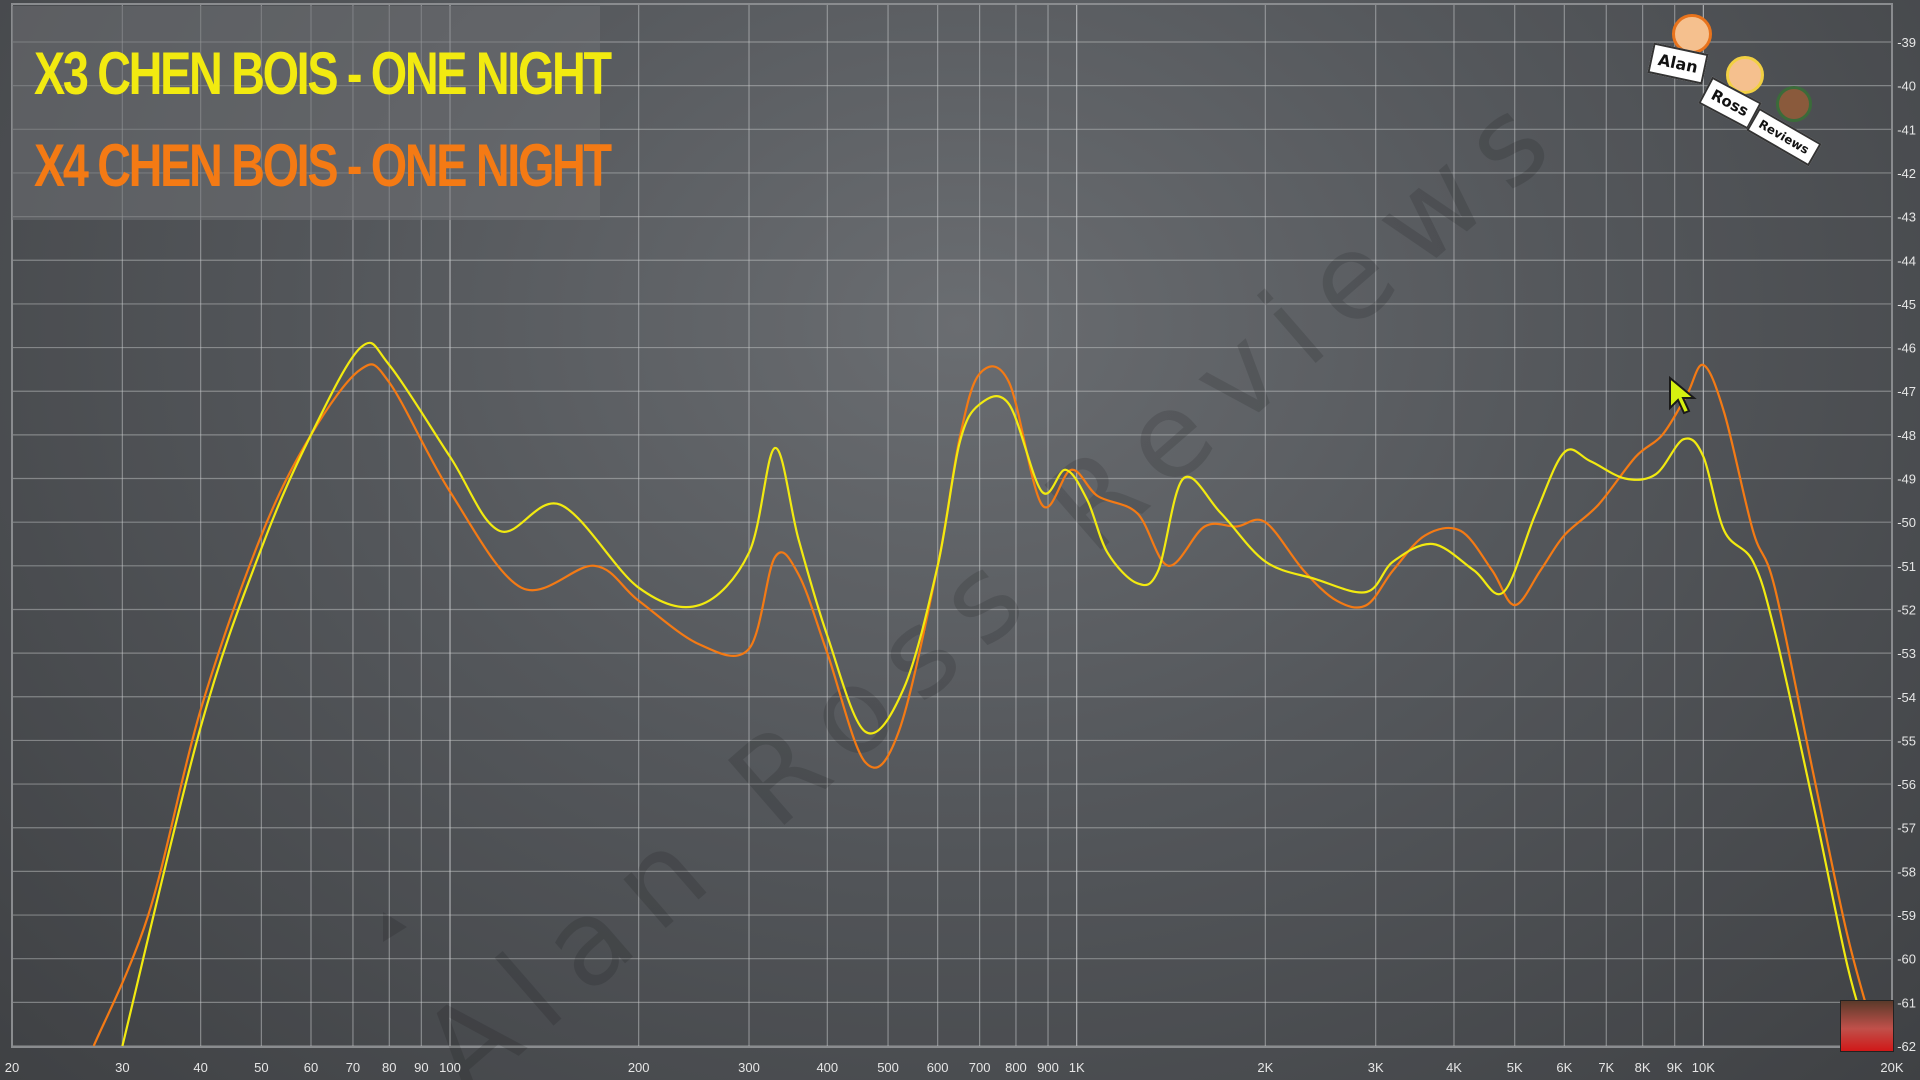 This screenshot has width=1920, height=1080. Describe the element at coordinates (1906, 784) in the screenshot. I see `y-tick-label: -56` at that location.